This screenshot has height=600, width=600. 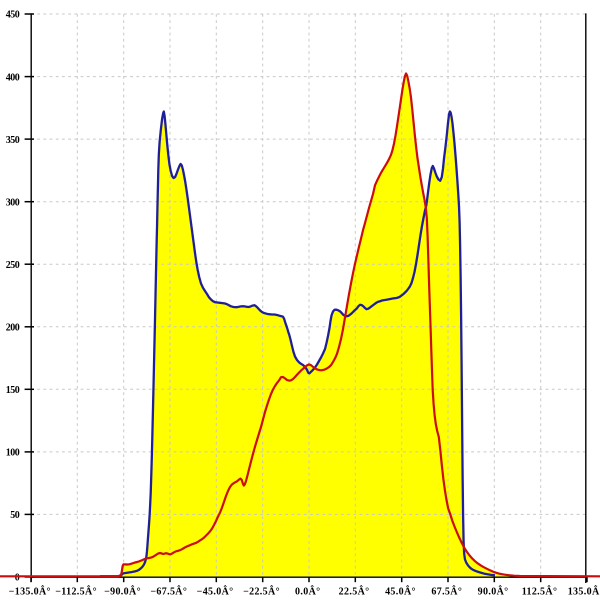 What do you see at coordinates (13, 15) in the screenshot?
I see `svg-text: 450` at bounding box center [13, 15].